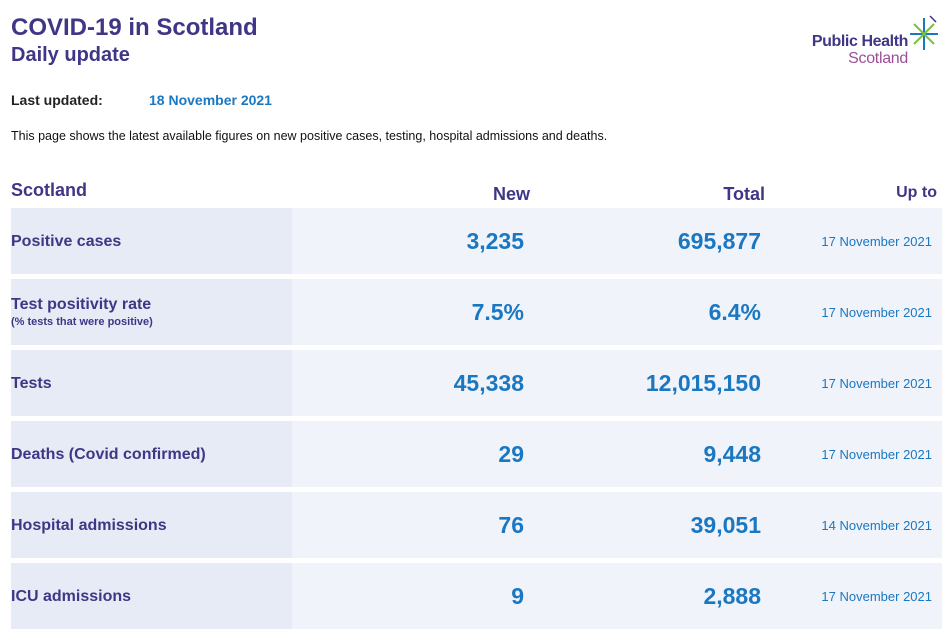 The image size is (942, 634). What do you see at coordinates (725, 525) in the screenshot?
I see `row-value-total: 39,051` at bounding box center [725, 525].